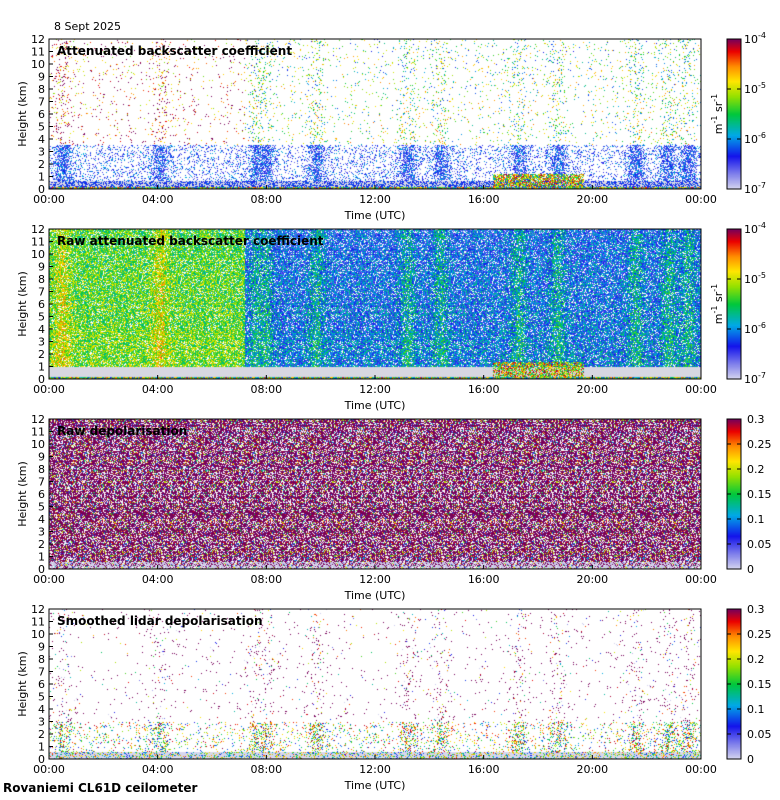 The width and height of the screenshot is (780, 800). What do you see at coordinates (755, 138) in the screenshot?
I see `colorbar-tick-label: 10⁻⁶` at bounding box center [755, 138].